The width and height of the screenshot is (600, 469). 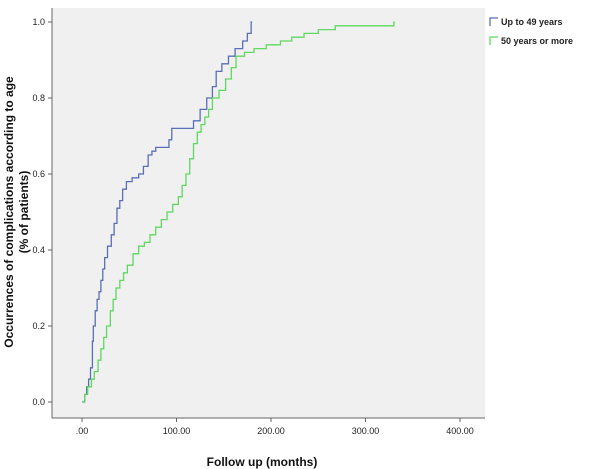 What do you see at coordinates (38, 22) in the screenshot?
I see `y-tick-label: 1.0` at bounding box center [38, 22].